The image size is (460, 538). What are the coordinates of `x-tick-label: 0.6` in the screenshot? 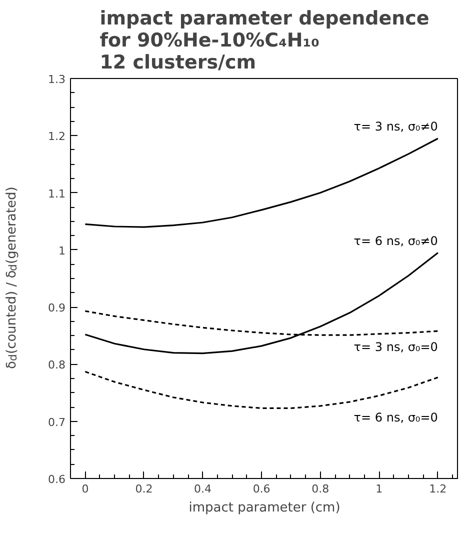 It's located at (261, 489).